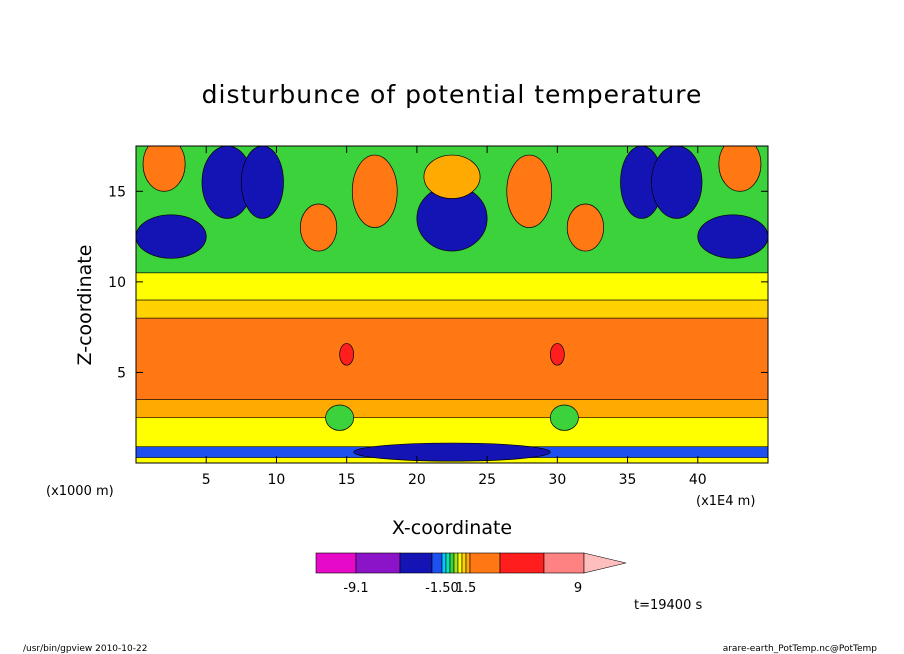 This screenshot has height=654, width=904. Describe the element at coordinates (117, 283) in the screenshot. I see `y-tick-label: 10` at that location.